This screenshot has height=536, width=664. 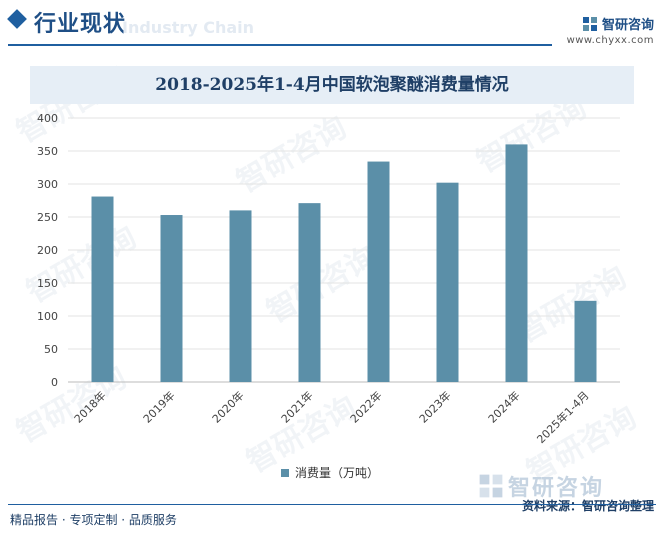 I want to click on chart-title-box: 2018-2025年1-4月中国软泡聚醚消费量情况, so click(x=332, y=85).